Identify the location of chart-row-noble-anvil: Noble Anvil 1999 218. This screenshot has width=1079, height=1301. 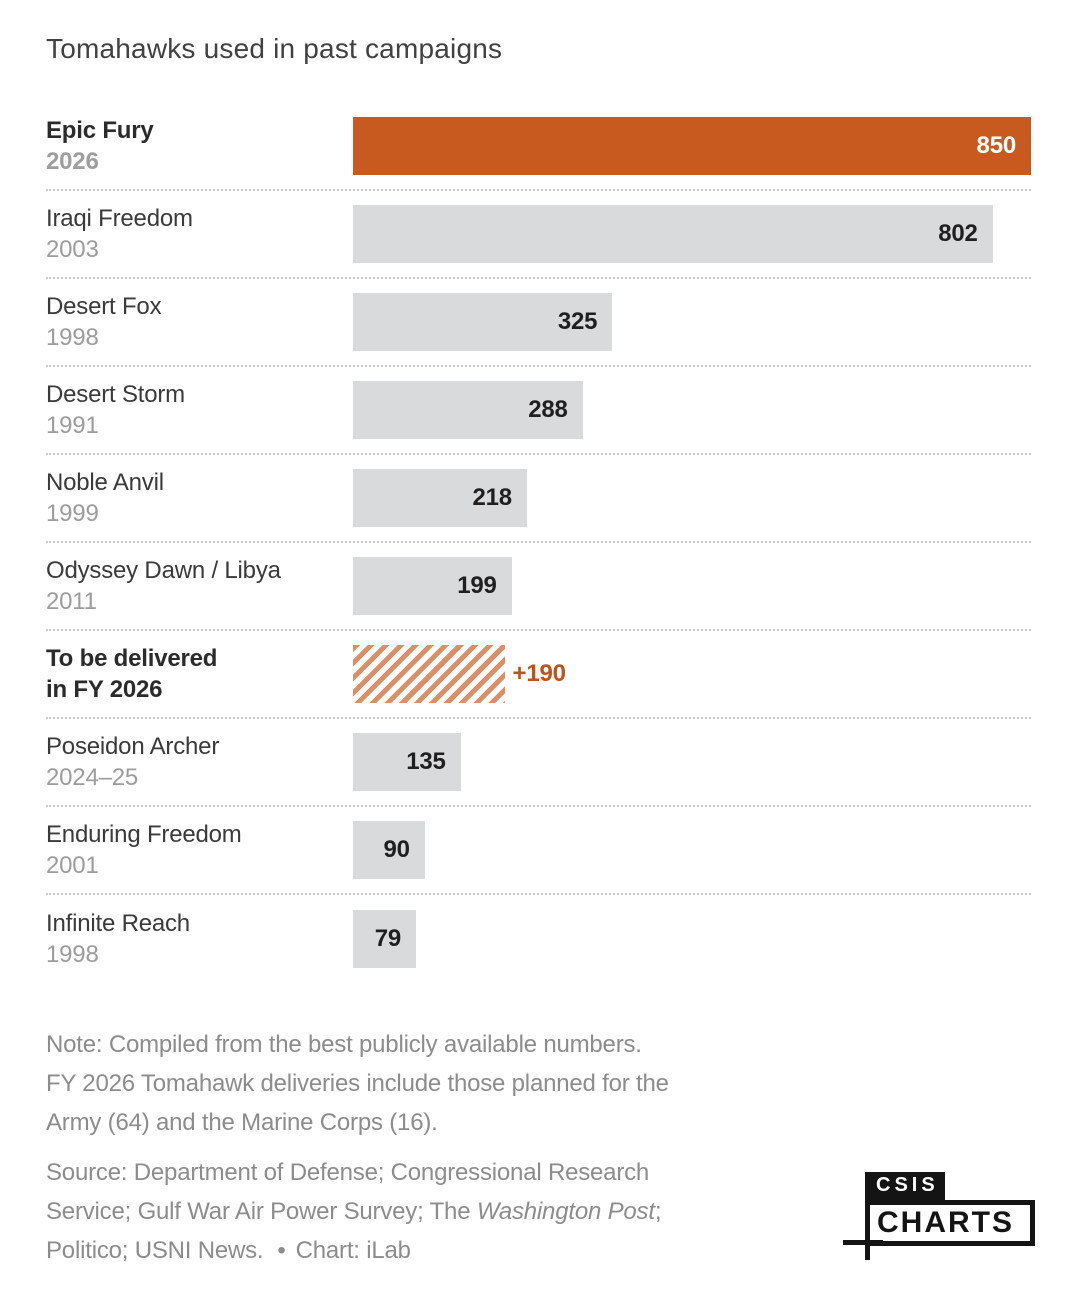
(538, 499).